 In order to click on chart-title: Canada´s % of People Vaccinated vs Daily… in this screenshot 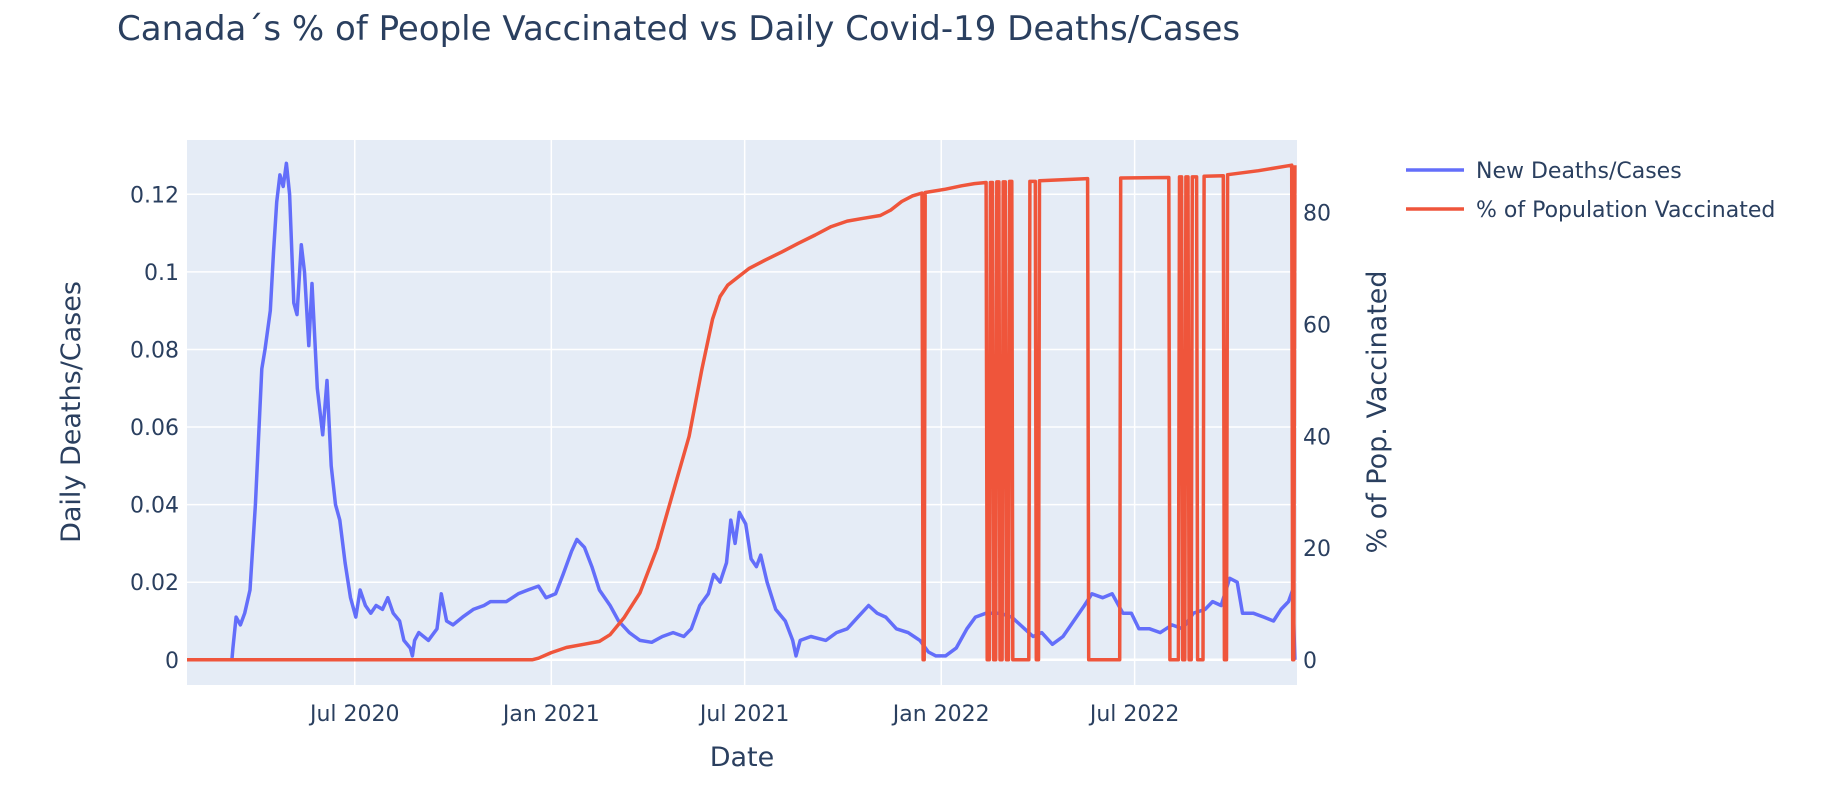, I will do `click(678, 29)`.